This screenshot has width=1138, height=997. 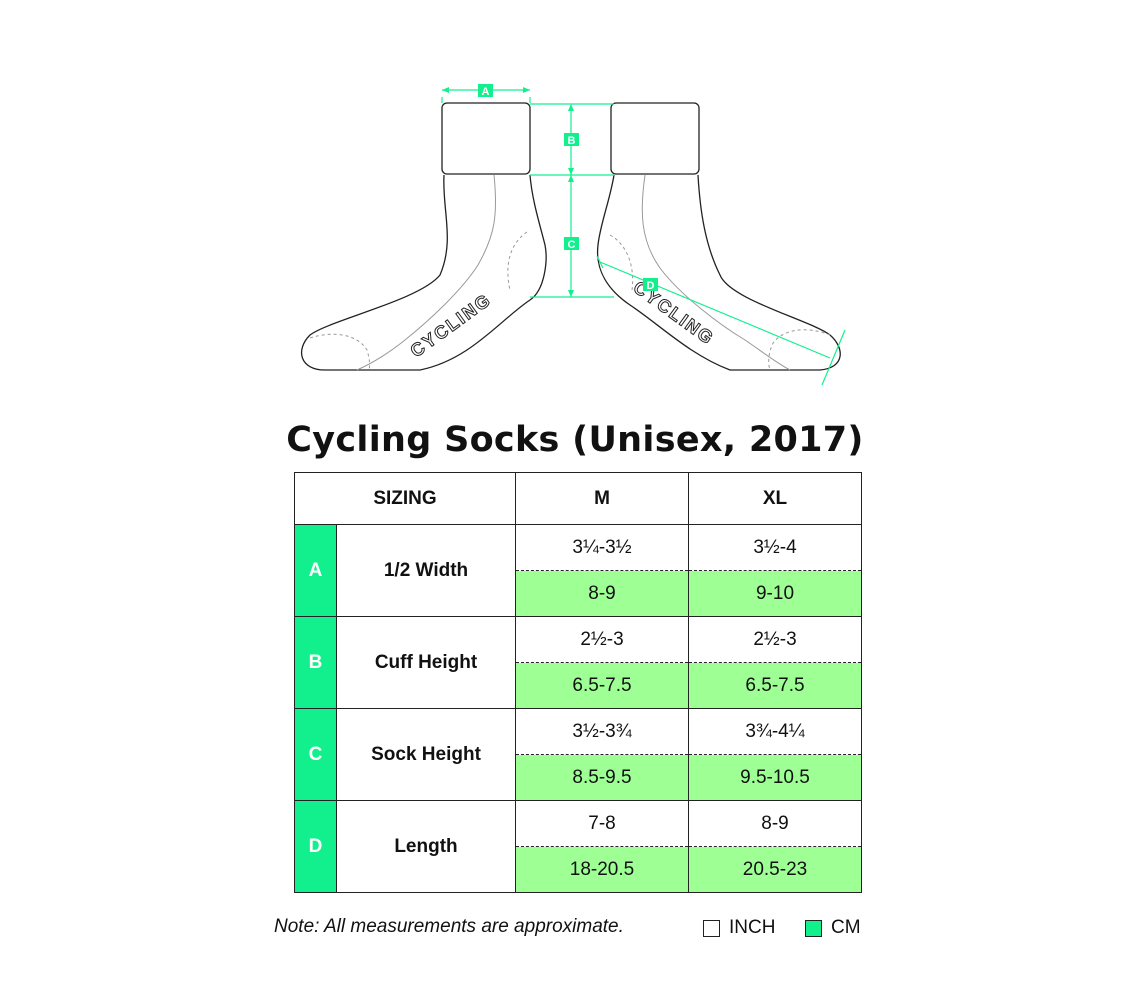 What do you see at coordinates (508, 192) in the screenshot?
I see `measure-arrows` at bounding box center [508, 192].